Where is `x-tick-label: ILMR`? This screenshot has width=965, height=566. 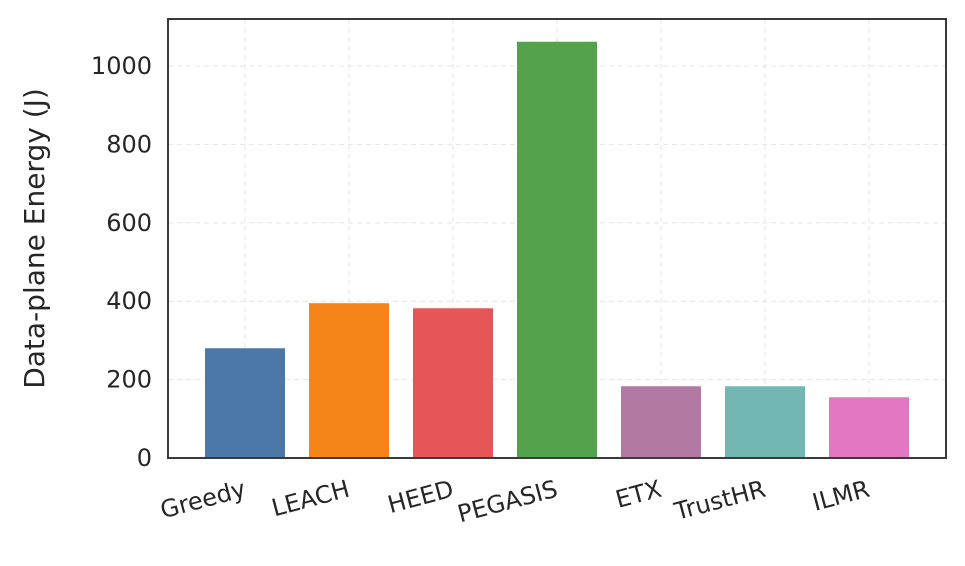 x-tick-label: ILMR is located at coordinates (840, 496).